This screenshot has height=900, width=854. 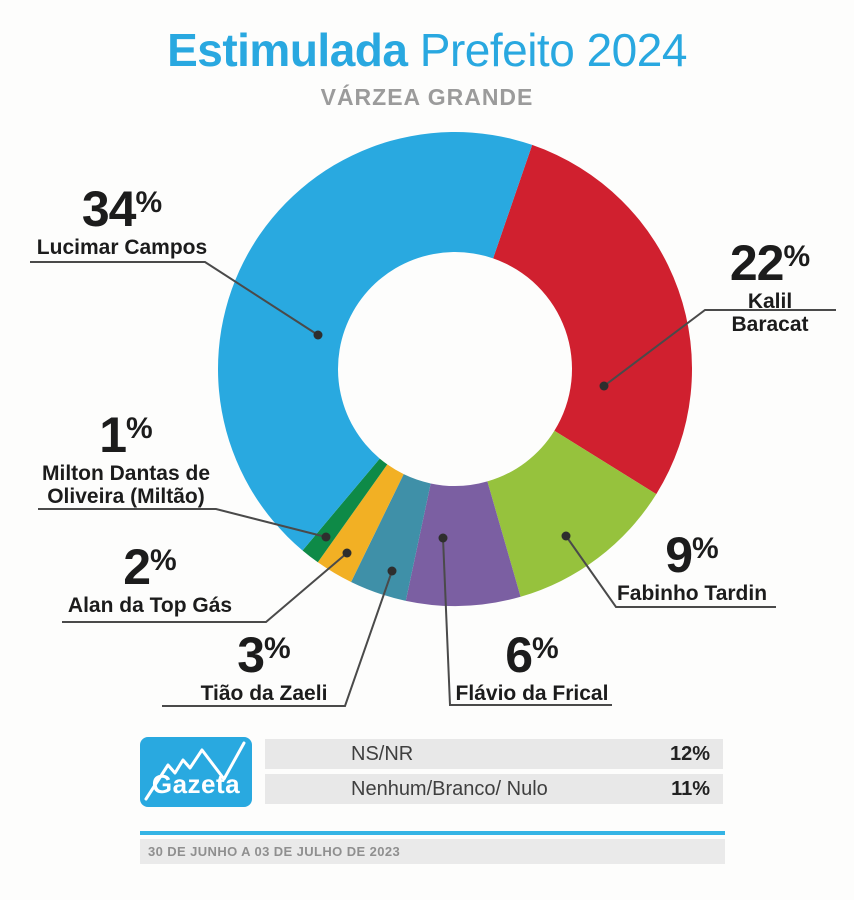 I want to click on survey-date-range: 30 DE JUNHO A 03 DE JULHO DE 2023, so click(x=274, y=851).